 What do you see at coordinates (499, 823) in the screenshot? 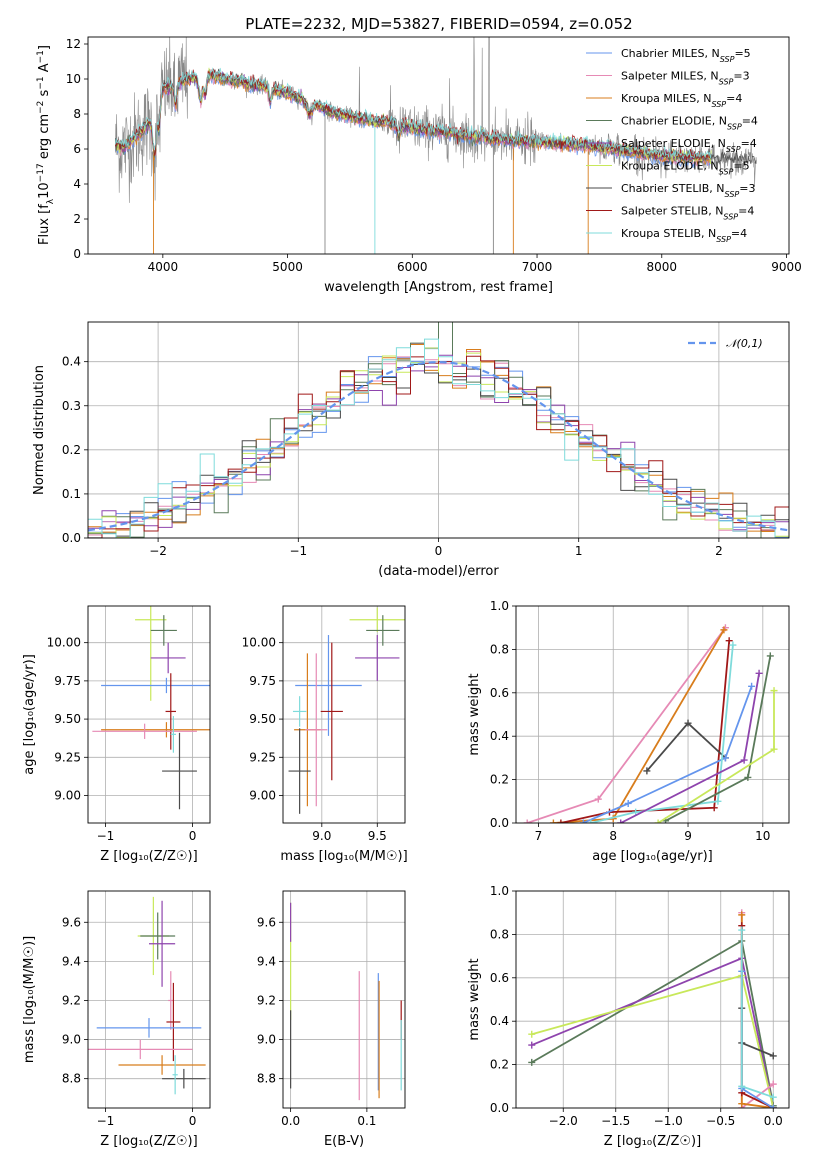
I see `mass_weight_vs_age-ytick-label-0: 0.0` at bounding box center [499, 823].